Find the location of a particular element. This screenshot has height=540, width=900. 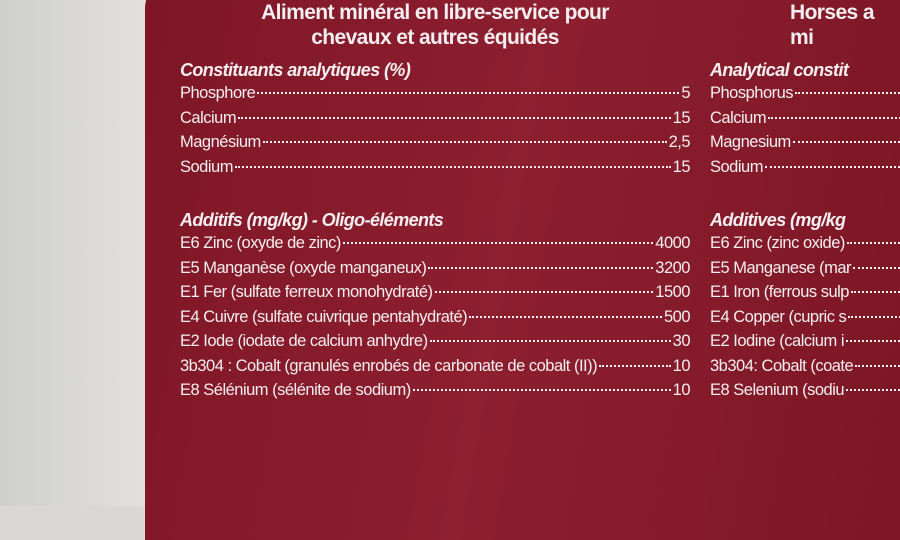

section-heading: Analytical constit is located at coordinates (805, 72).